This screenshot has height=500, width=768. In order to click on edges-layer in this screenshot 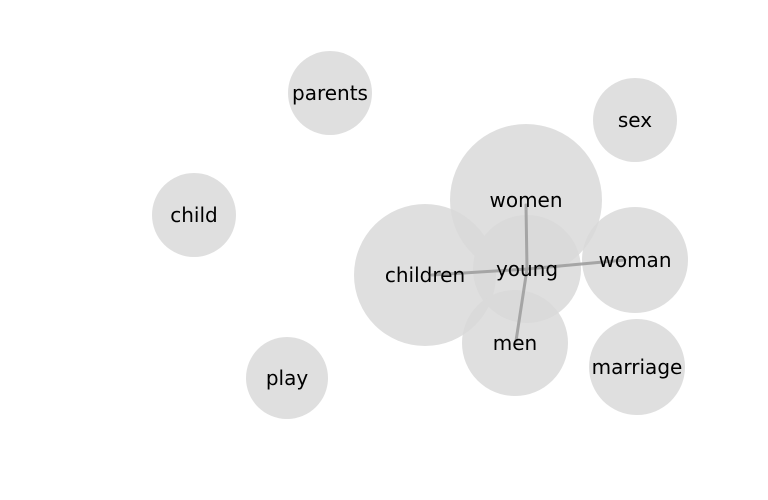, I will do `click(528, 273)`.